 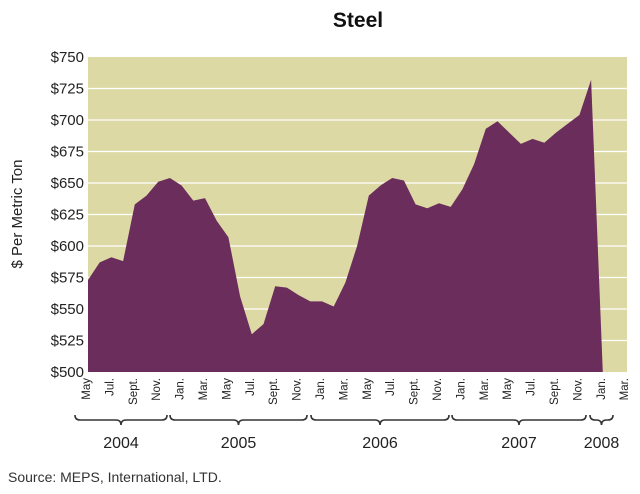 What do you see at coordinates (115, 477) in the screenshot?
I see `source-note: Source: MEPS, International, LTD.` at bounding box center [115, 477].